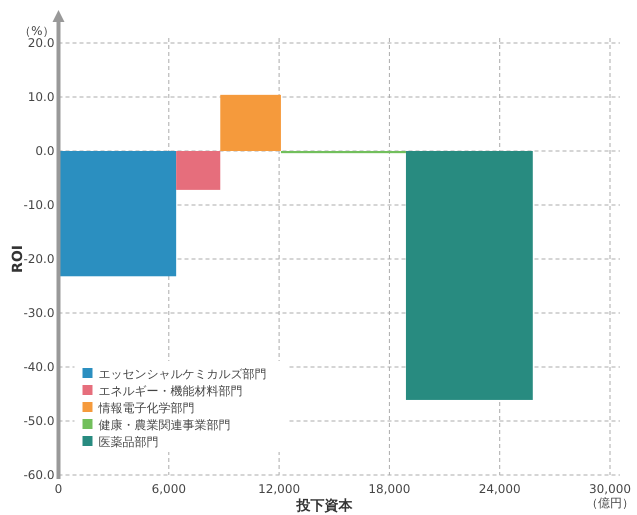 The image size is (637, 515). What do you see at coordinates (38, 367) in the screenshot?
I see `y-tick-label: -40.0` at bounding box center [38, 367].